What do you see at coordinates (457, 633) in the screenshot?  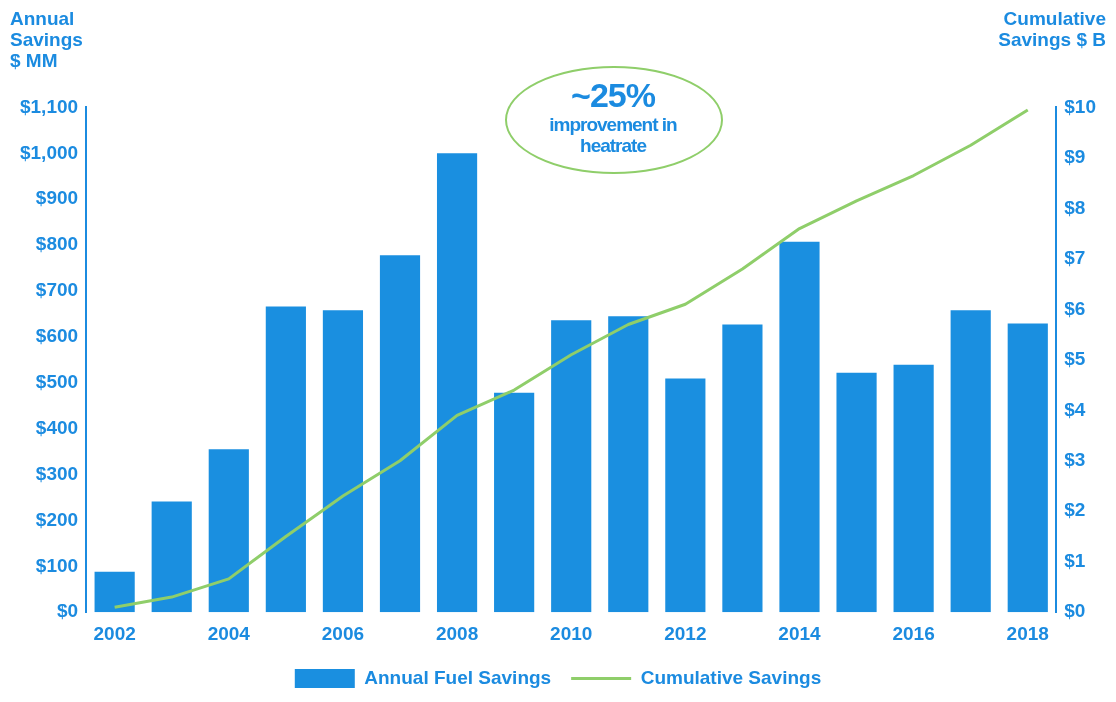 I see `x-tick-label: 2008` at bounding box center [457, 633].